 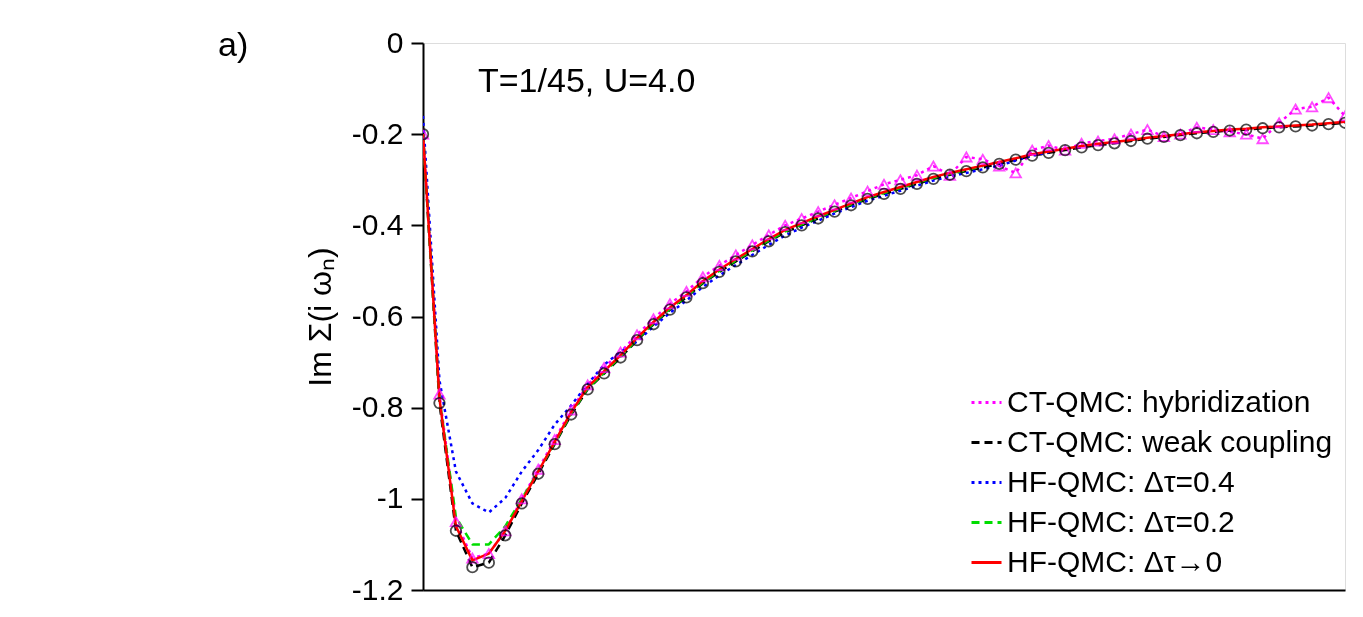 I want to click on y-tick-label: -1.2, so click(x=377, y=589).